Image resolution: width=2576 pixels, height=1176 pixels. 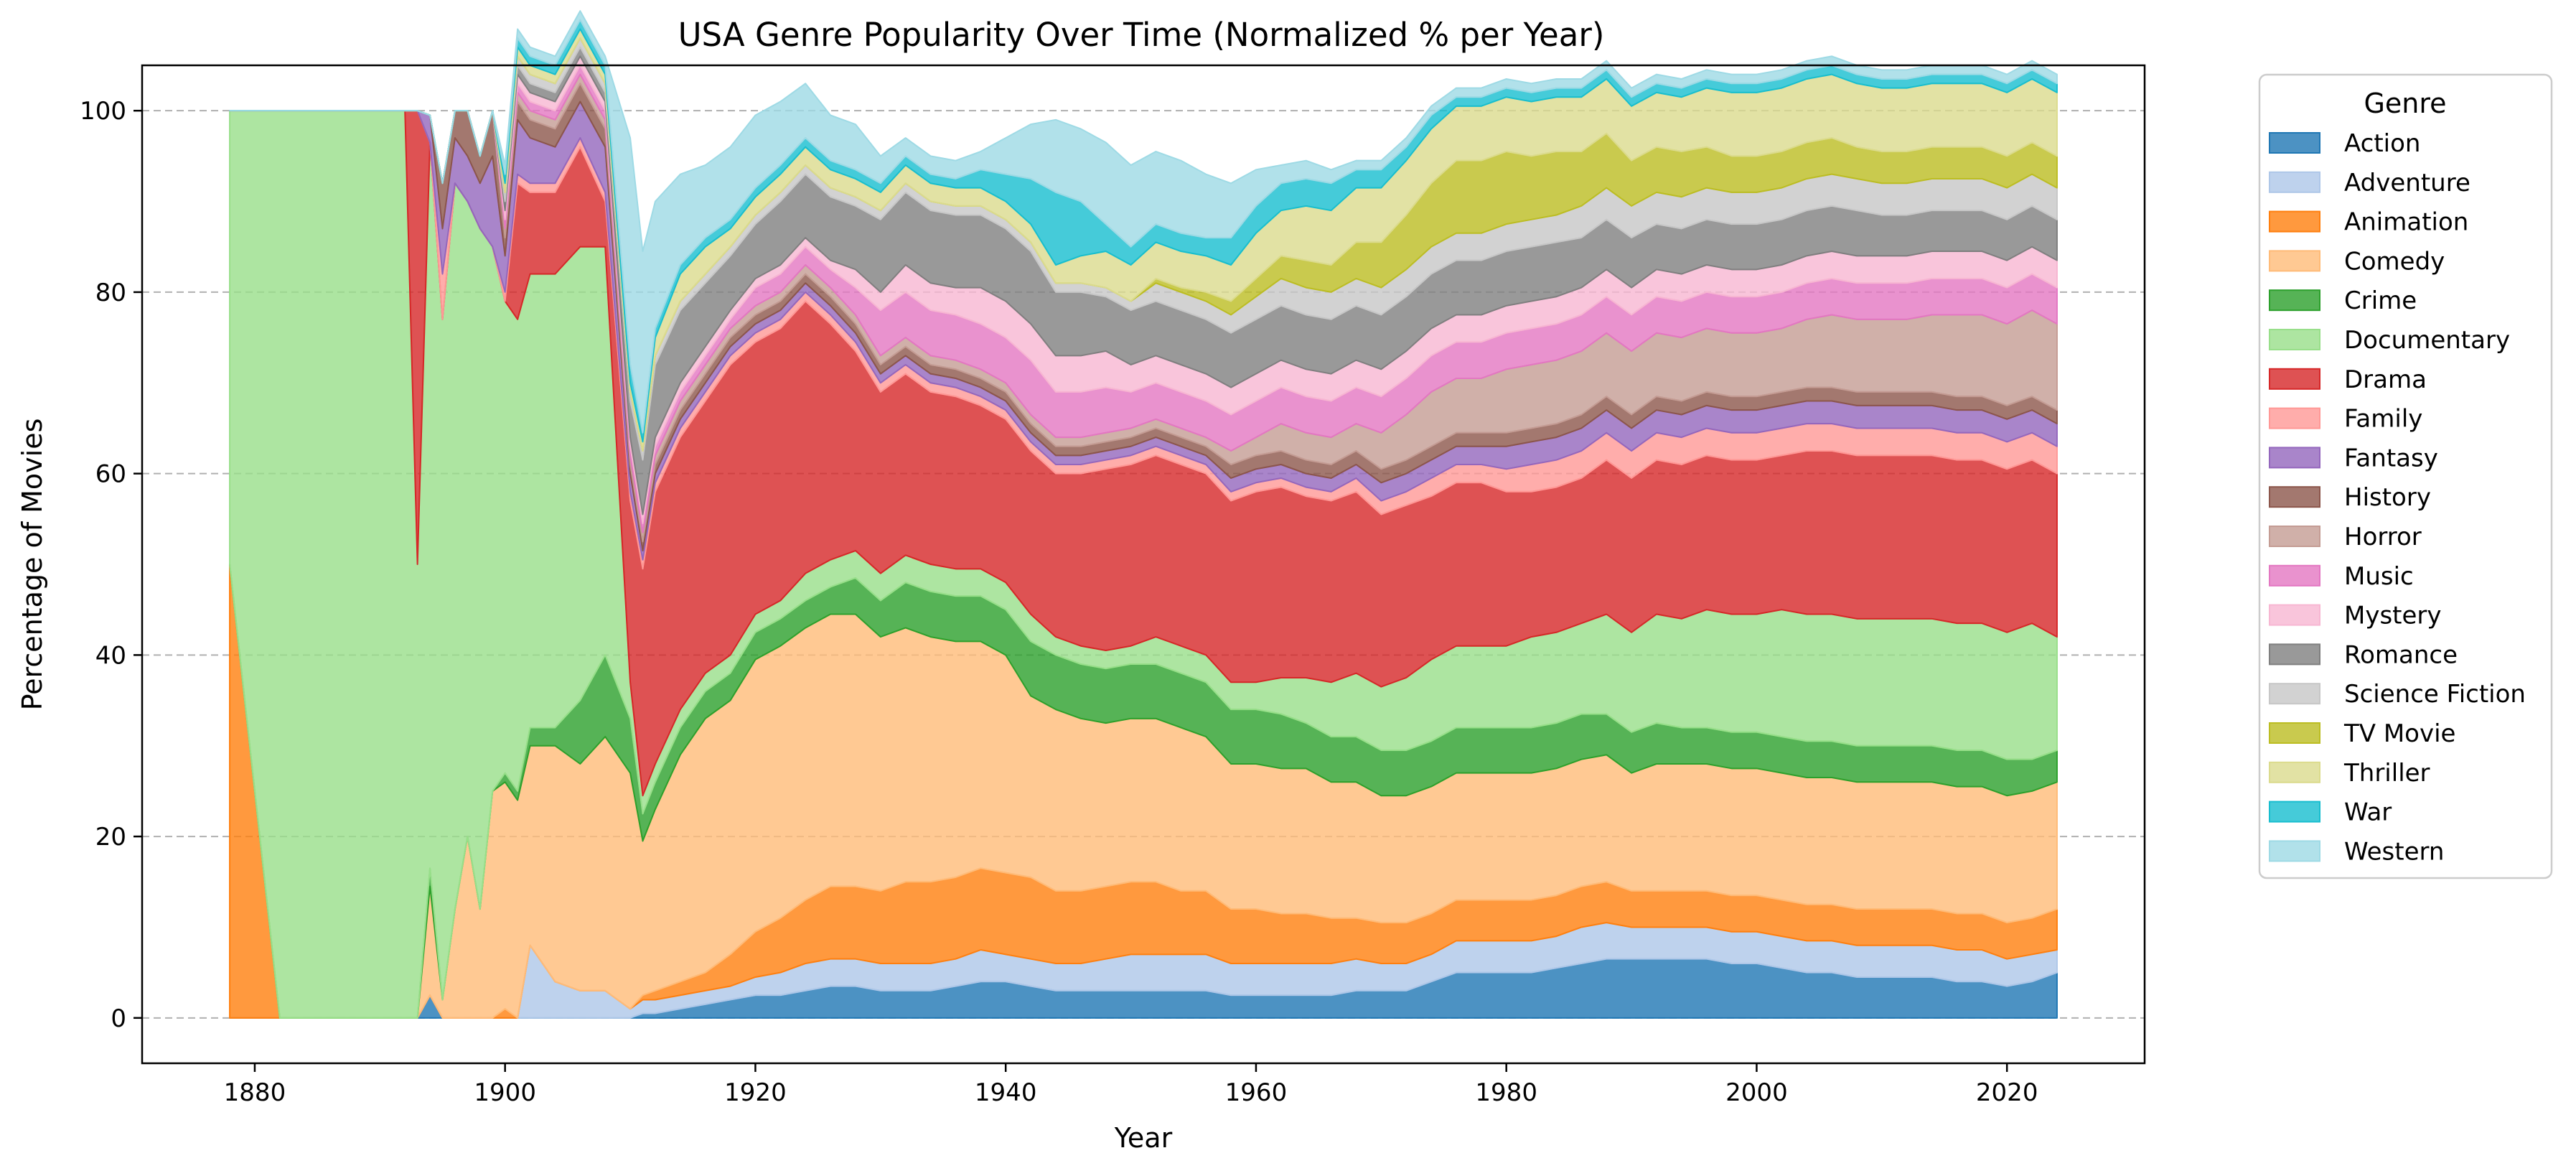 What do you see at coordinates (2294, 339) in the screenshot?
I see `legend-swatch-documentary` at bounding box center [2294, 339].